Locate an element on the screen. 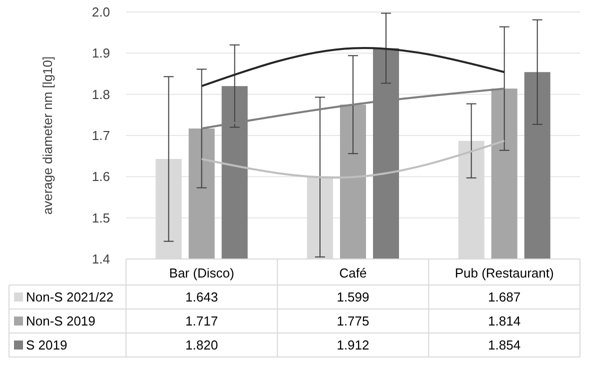 Image resolution: width=589 pixels, height=366 pixels. x-tick-label: Café is located at coordinates (353, 273).